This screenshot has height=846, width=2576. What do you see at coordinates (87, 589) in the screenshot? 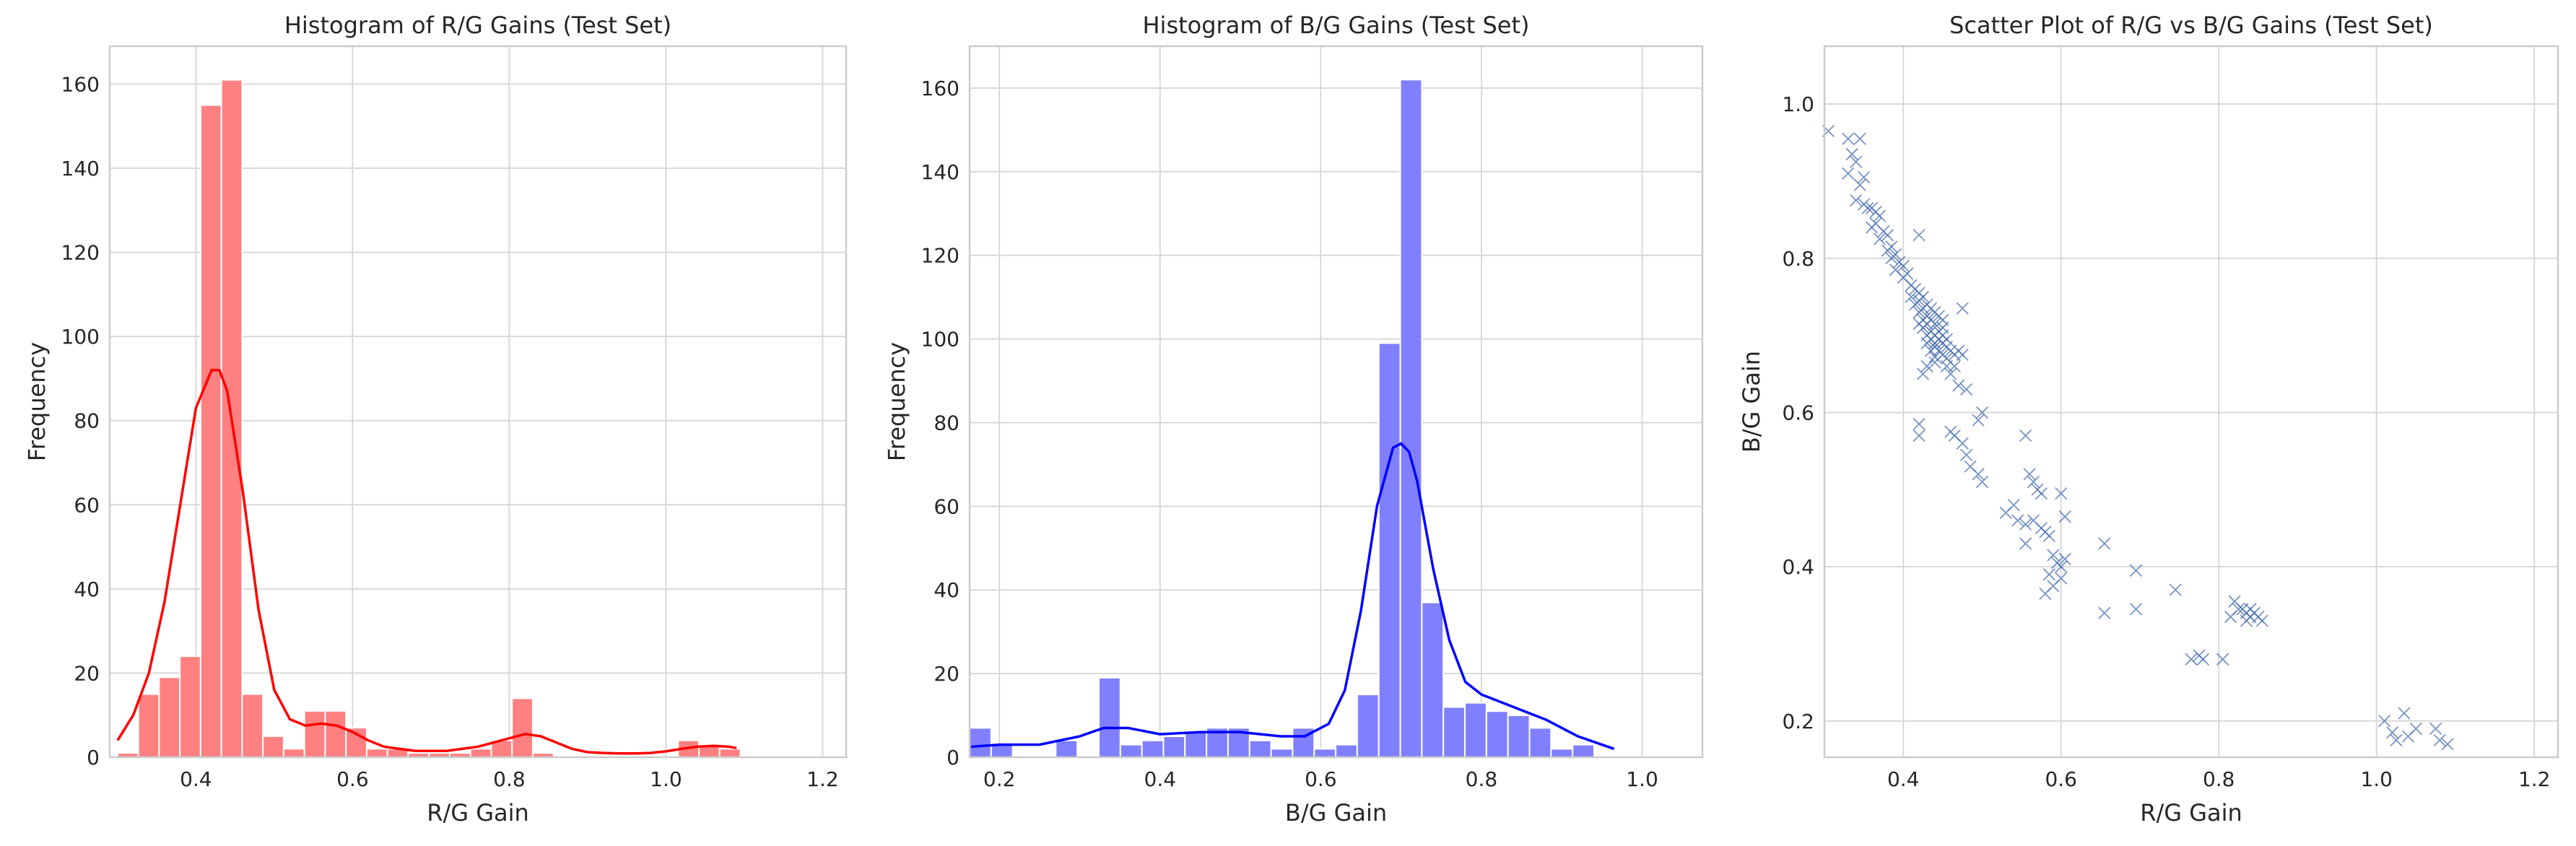
I see `y-tick-label: 40` at bounding box center [87, 589].